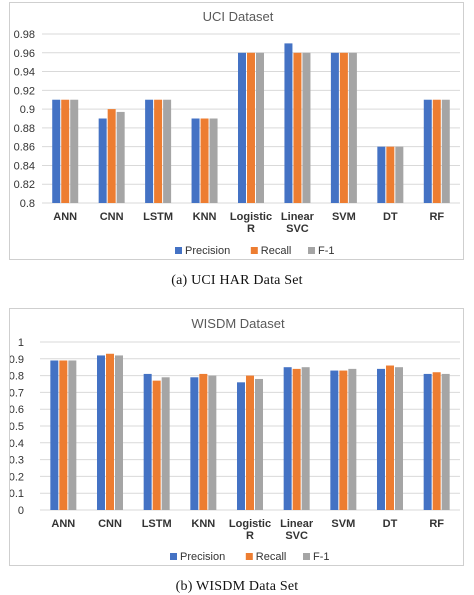 This screenshot has height=595, width=474. What do you see at coordinates (445, 151) in the screenshot?
I see `uci-bar-f1-rf` at bounding box center [445, 151].